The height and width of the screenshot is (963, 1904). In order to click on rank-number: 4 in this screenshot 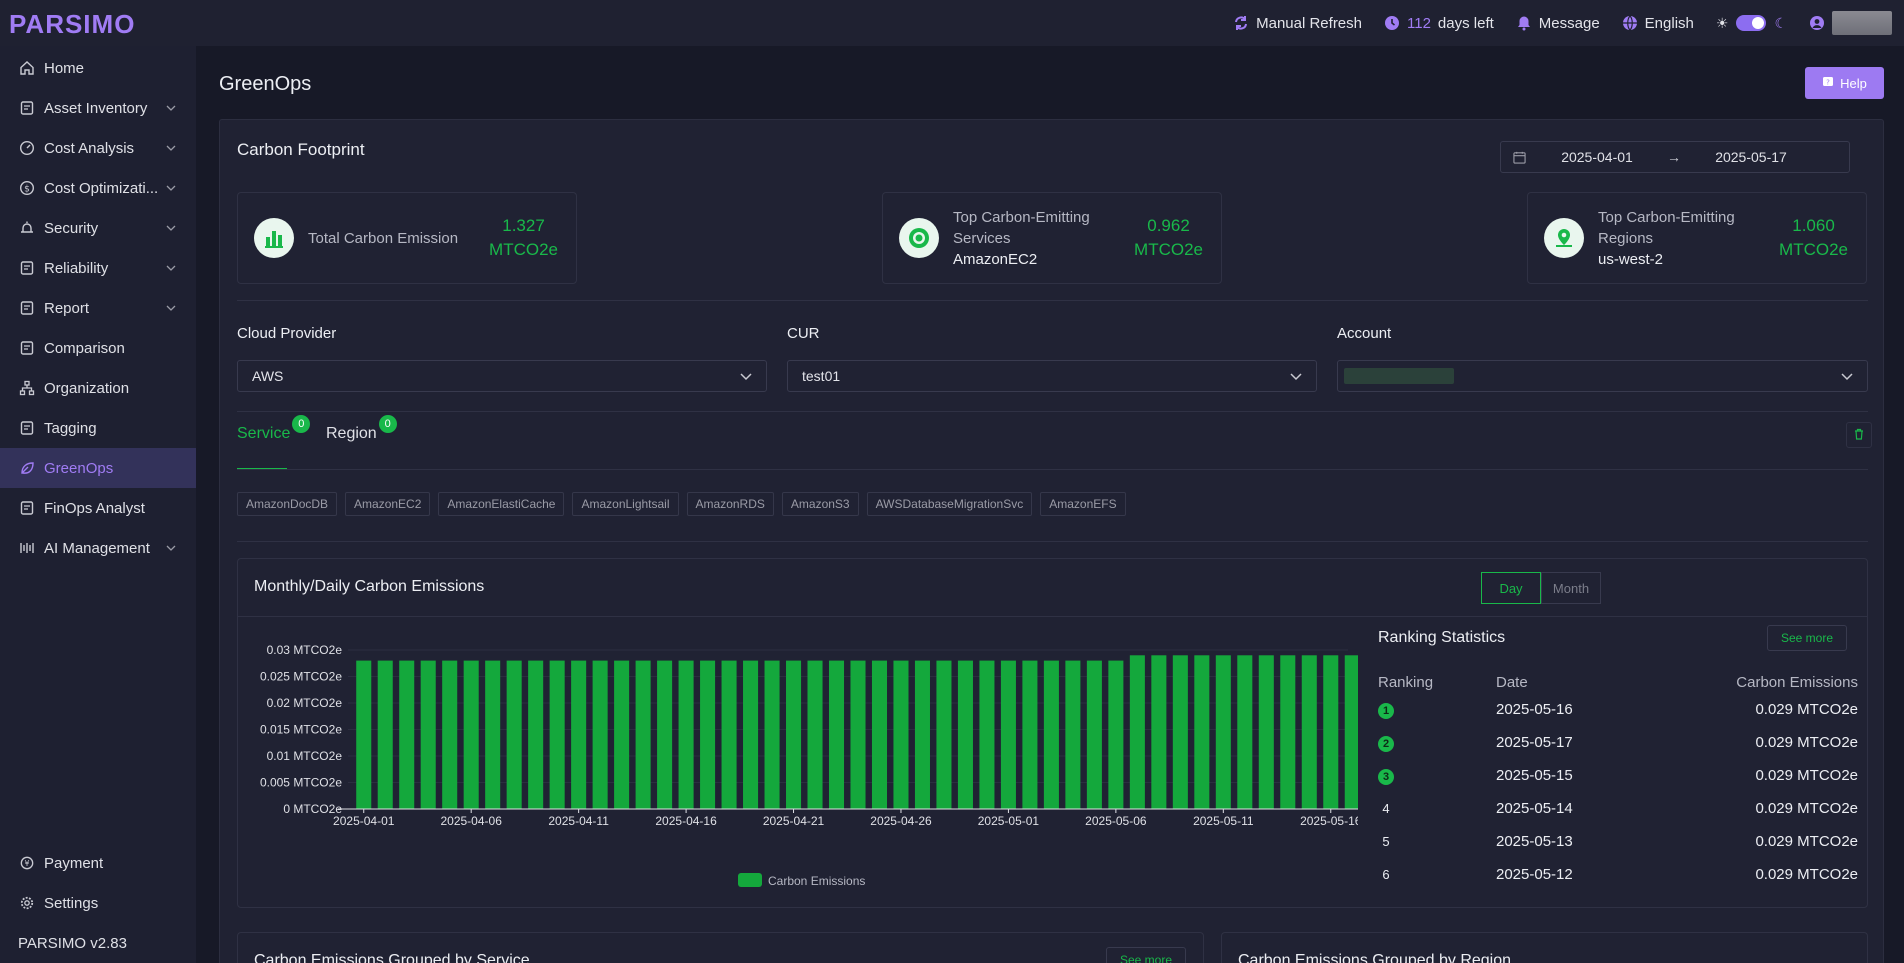, I will do `click(1386, 808)`.